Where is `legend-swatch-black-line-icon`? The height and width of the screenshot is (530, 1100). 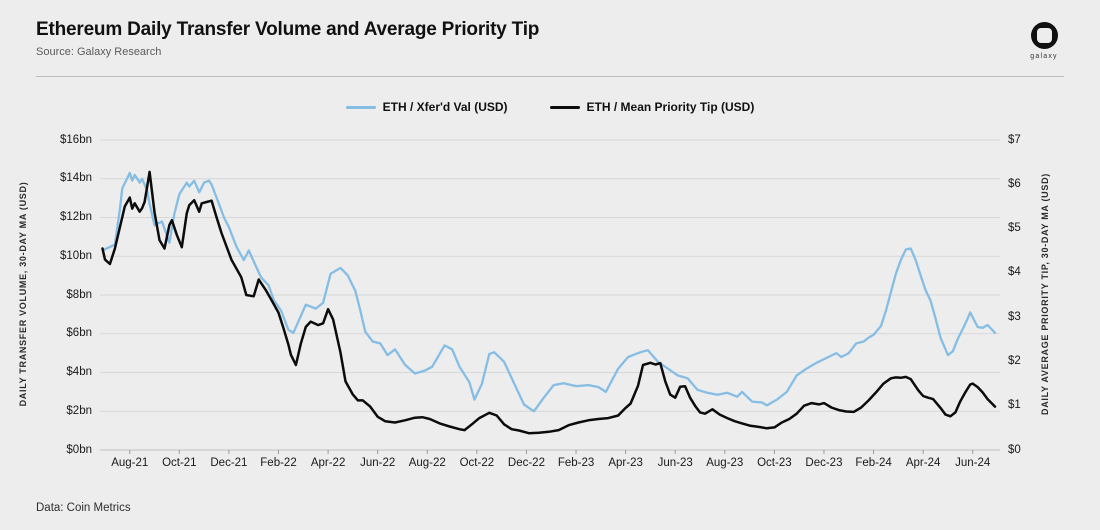 legend-swatch-black-line-icon is located at coordinates (564, 107).